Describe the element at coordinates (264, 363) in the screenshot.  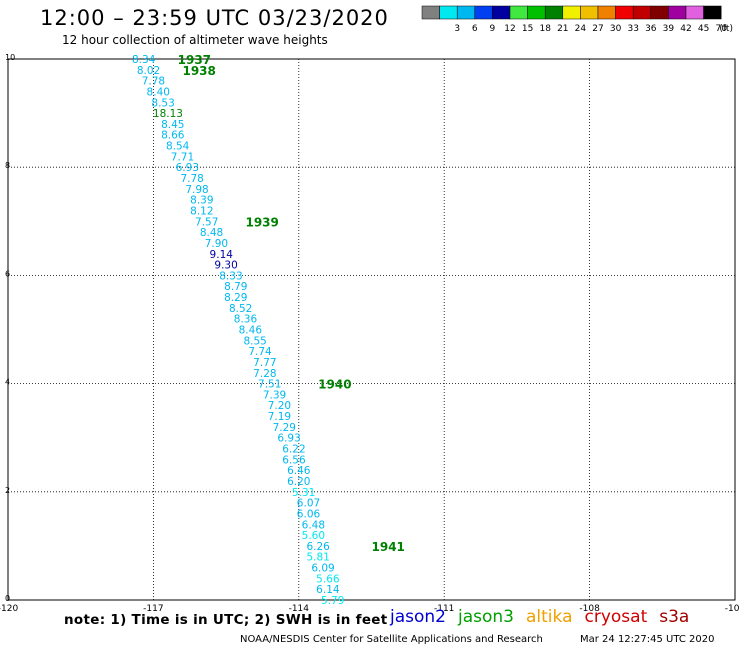
I see `wave-height-label: 7.77` at that location.